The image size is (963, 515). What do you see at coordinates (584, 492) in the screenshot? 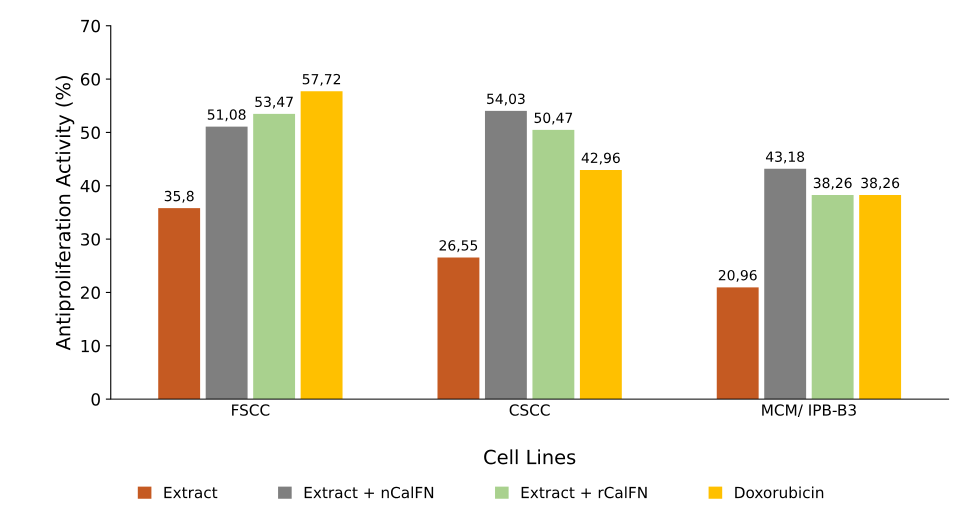
I see `legend-label: Extract + rCalFN` at bounding box center [584, 492].